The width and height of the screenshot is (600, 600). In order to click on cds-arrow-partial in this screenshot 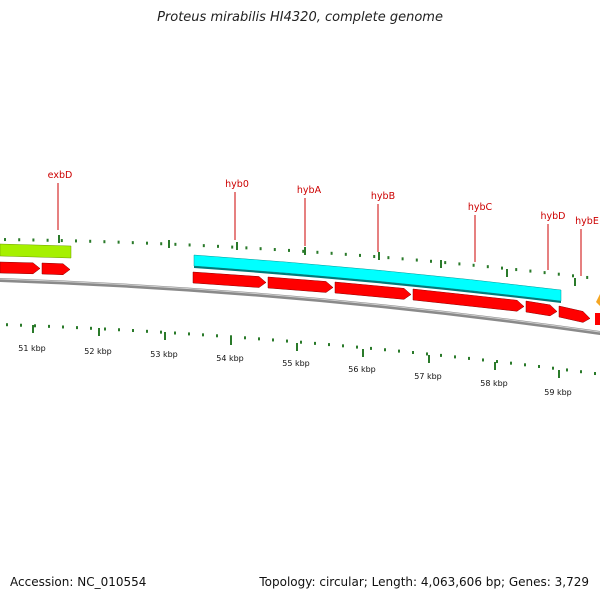, I will do `click(597, 319)`.